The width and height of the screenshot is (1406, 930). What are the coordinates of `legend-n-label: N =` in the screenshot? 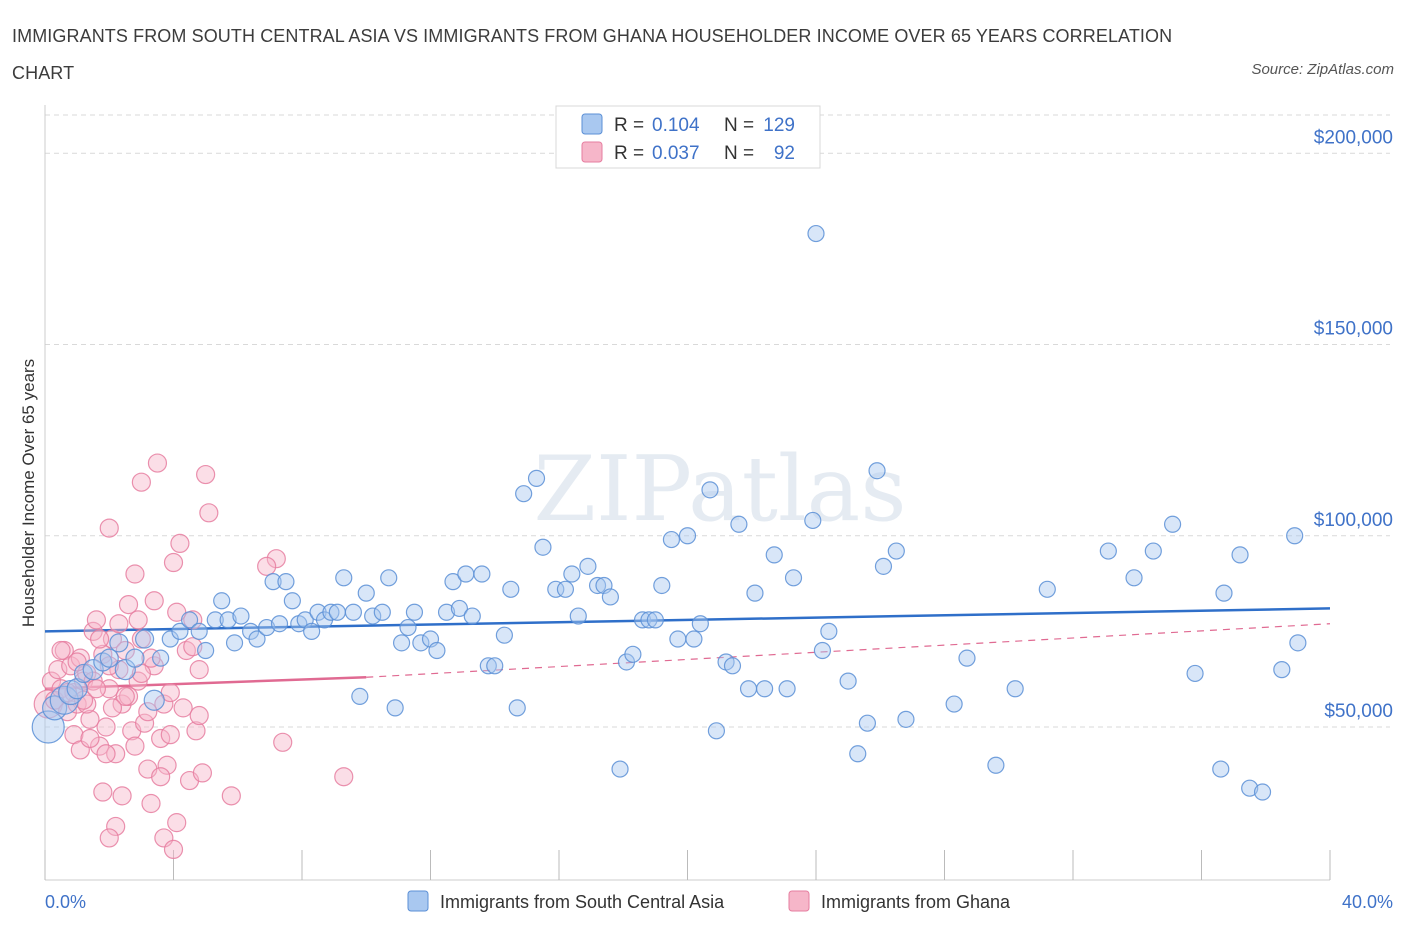 It's located at (739, 125).